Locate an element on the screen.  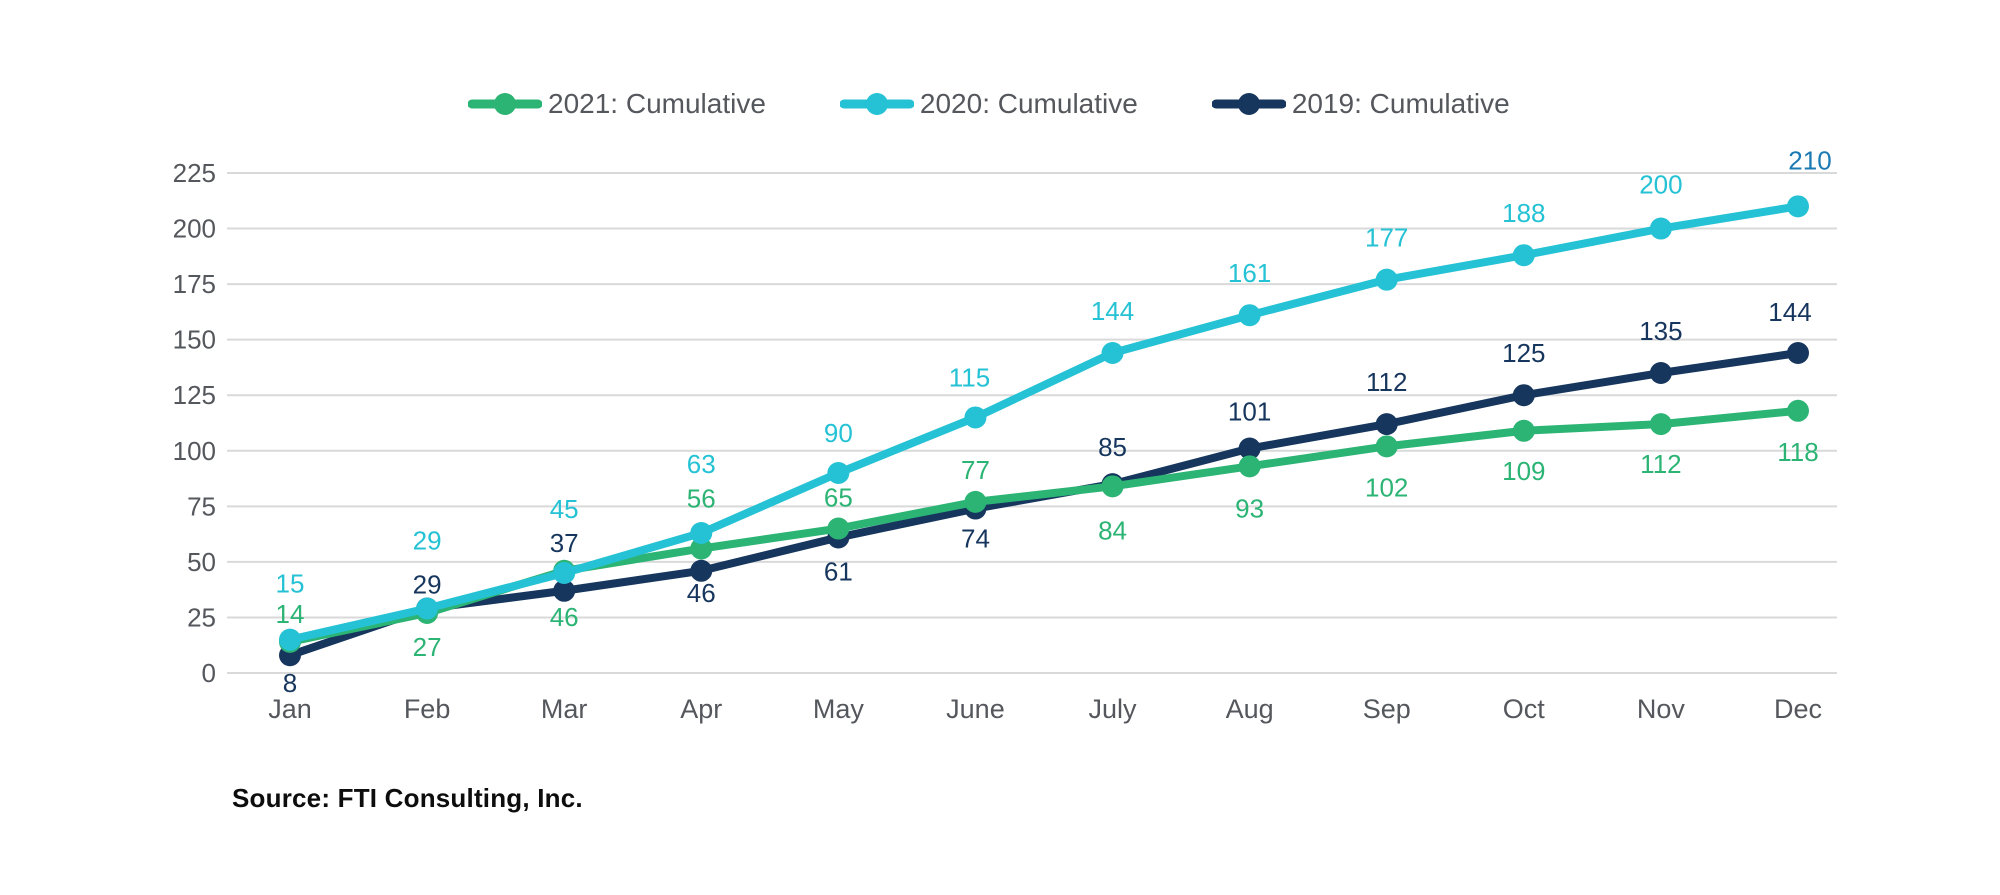
data-label-2020-Jan: 15 is located at coordinates (290, 584).